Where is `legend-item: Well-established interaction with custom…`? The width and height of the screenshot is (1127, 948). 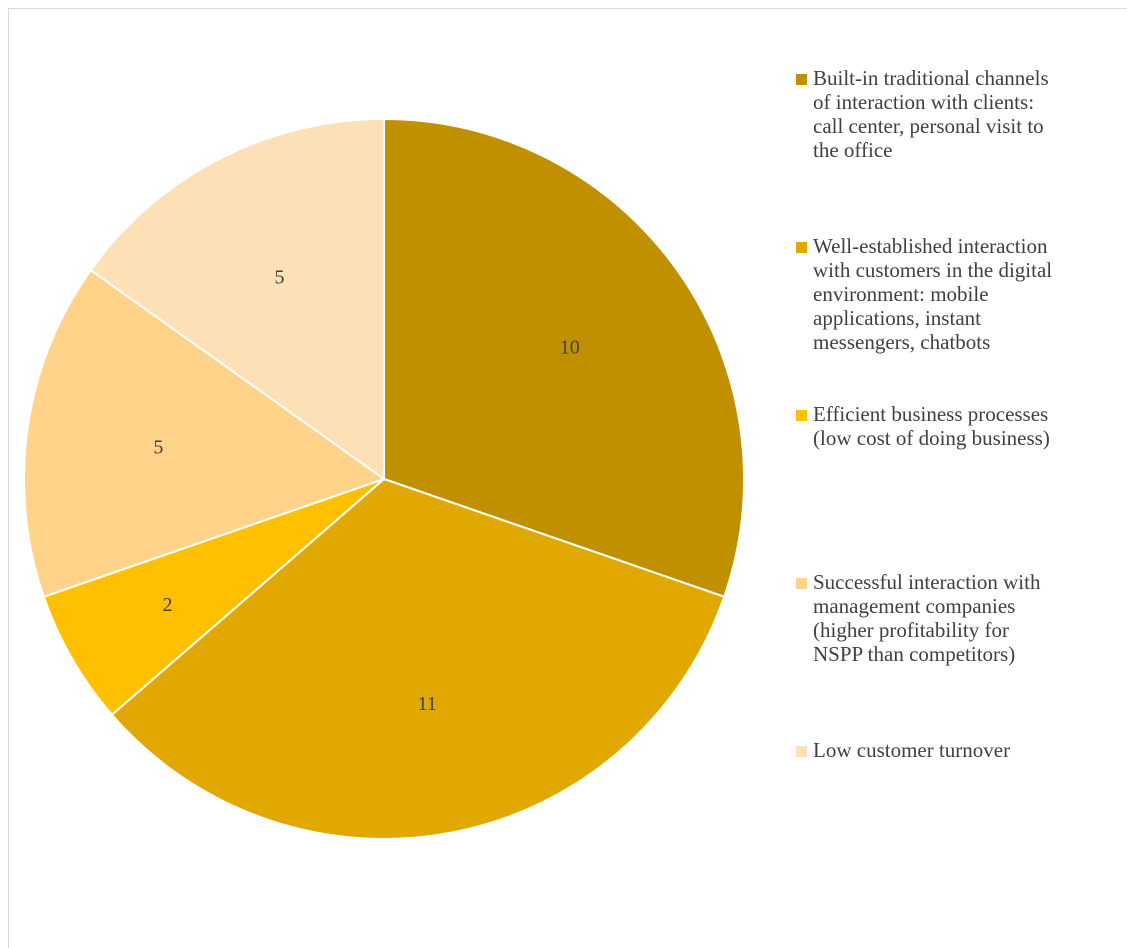 legend-item: Well-established interaction with custom… is located at coordinates (924, 294).